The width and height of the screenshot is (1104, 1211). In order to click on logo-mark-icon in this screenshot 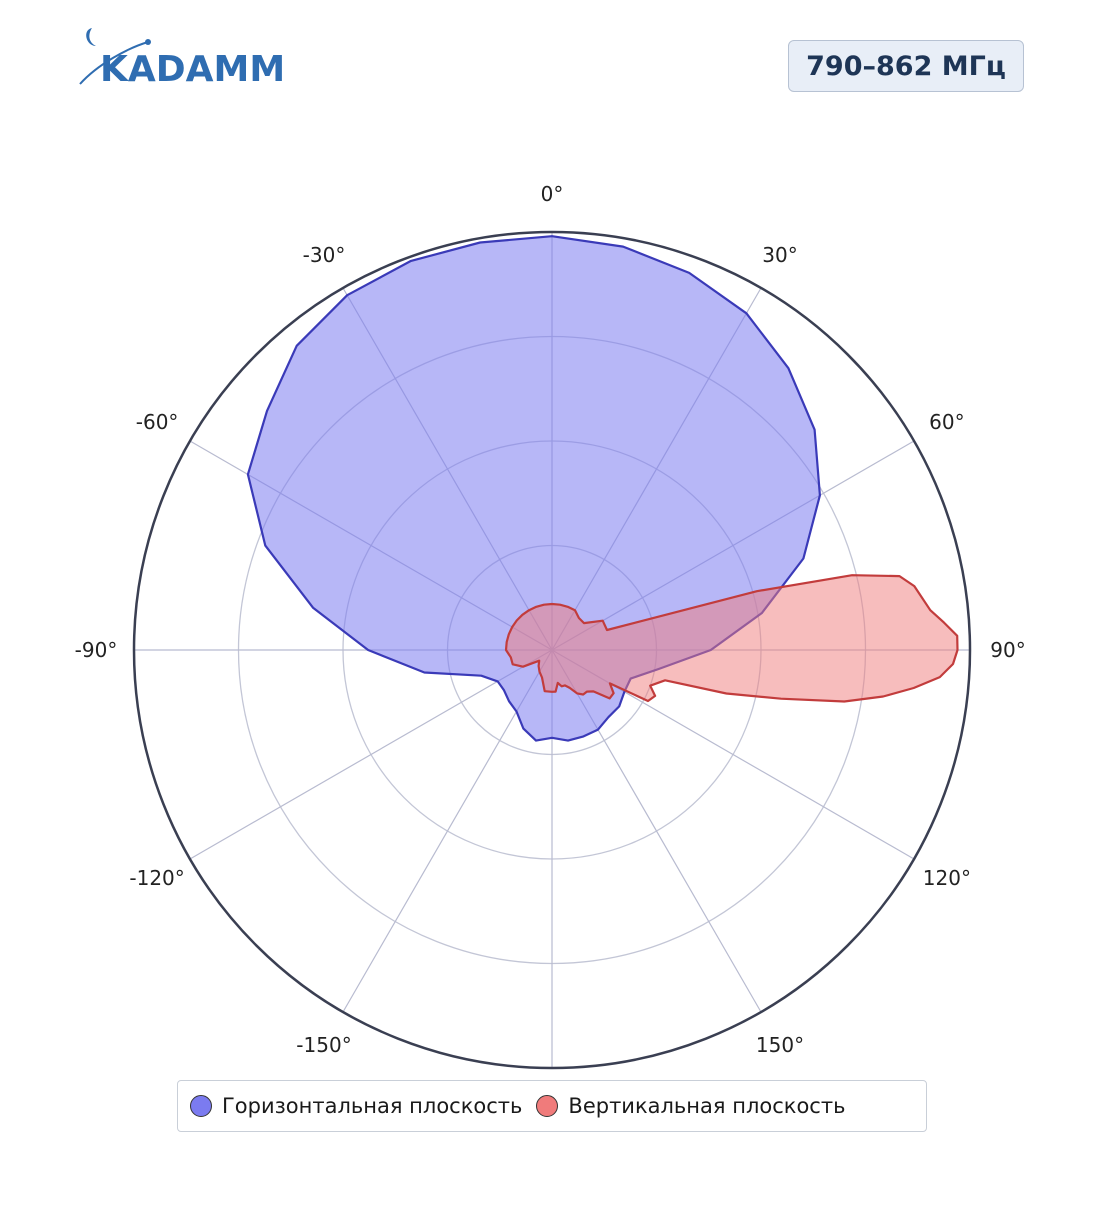, I will do `click(115, 56)`.